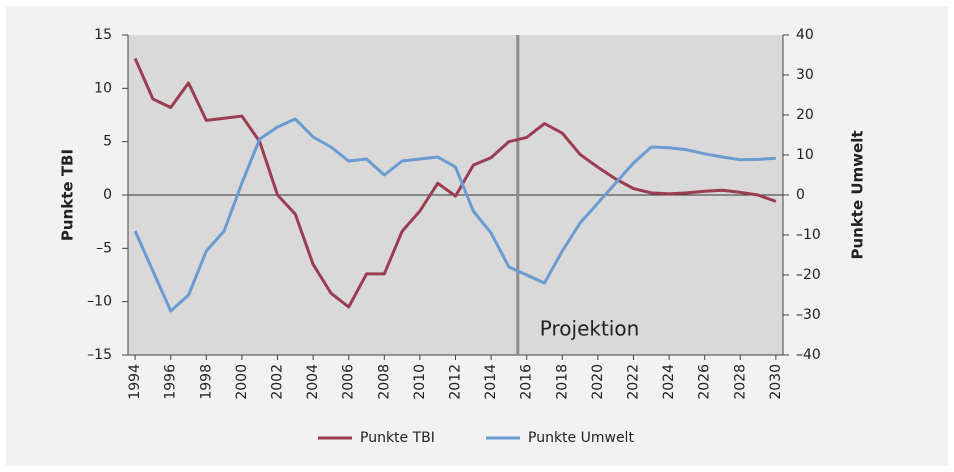 The height and width of the screenshot is (472, 954). What do you see at coordinates (633, 382) in the screenshot?
I see `x-tick-label: 2022` at bounding box center [633, 382].